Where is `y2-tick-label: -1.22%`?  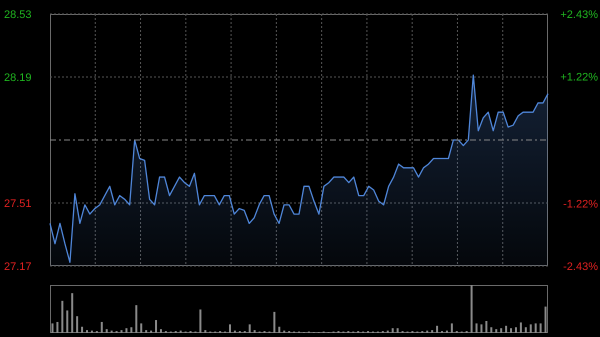
y2-tick-label: -1.22% is located at coordinates (580, 204).